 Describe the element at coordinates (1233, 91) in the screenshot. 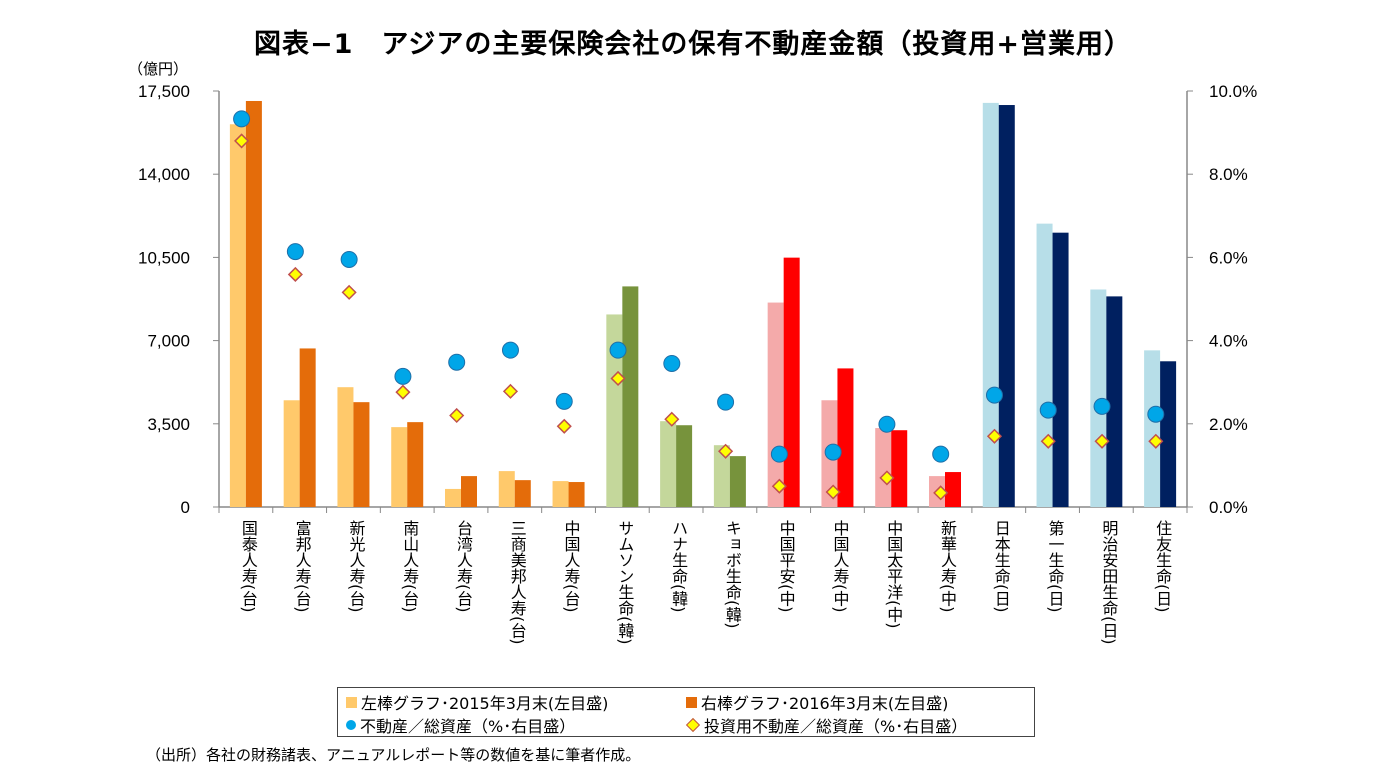

I see `right-tick-label: 10.0%` at that location.